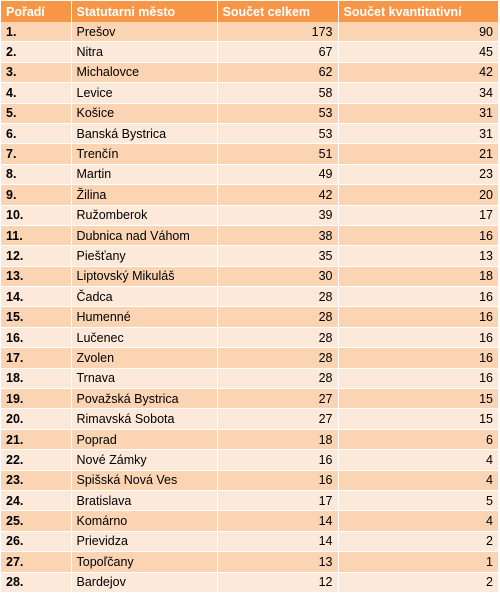 The height and width of the screenshot is (593, 500). What do you see at coordinates (36, 297) in the screenshot?
I see `rank-cell: 14.` at bounding box center [36, 297].